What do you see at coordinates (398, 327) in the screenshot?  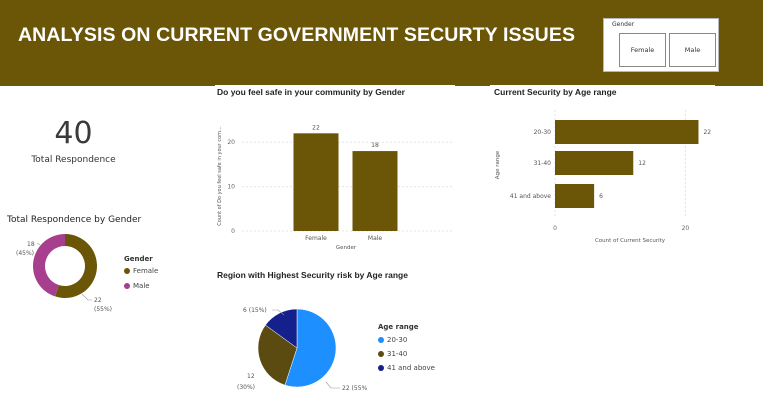 I see `pie-legend-title: Age range` at bounding box center [398, 327].